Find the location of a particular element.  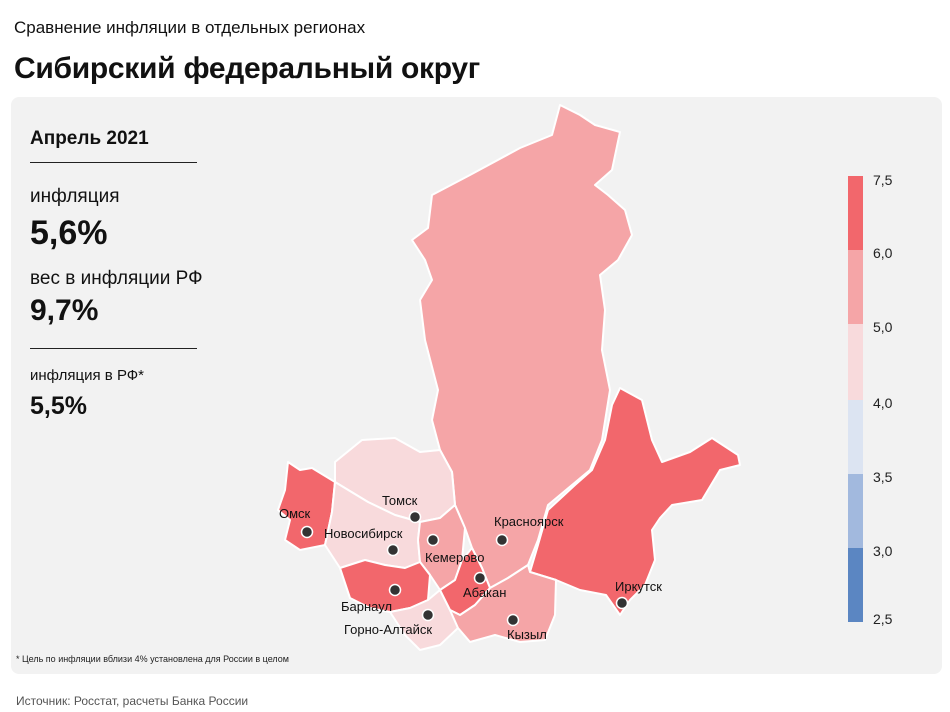

page-title: Сибирский федеральный округ is located at coordinates (247, 68).